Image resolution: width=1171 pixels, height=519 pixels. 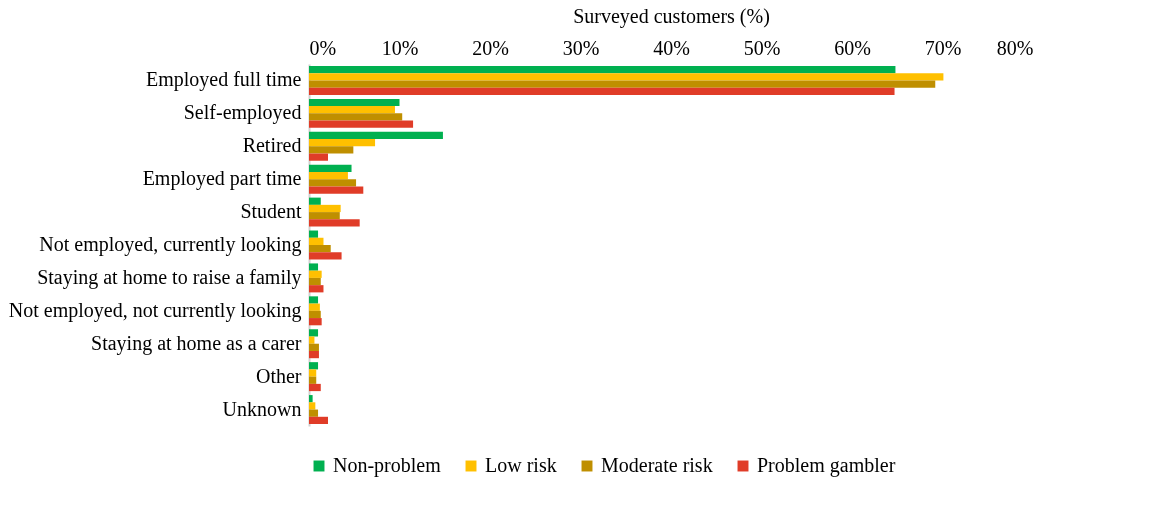 What do you see at coordinates (762, 47) in the screenshot?
I see `x-tick-label: 50%` at bounding box center [762, 47].